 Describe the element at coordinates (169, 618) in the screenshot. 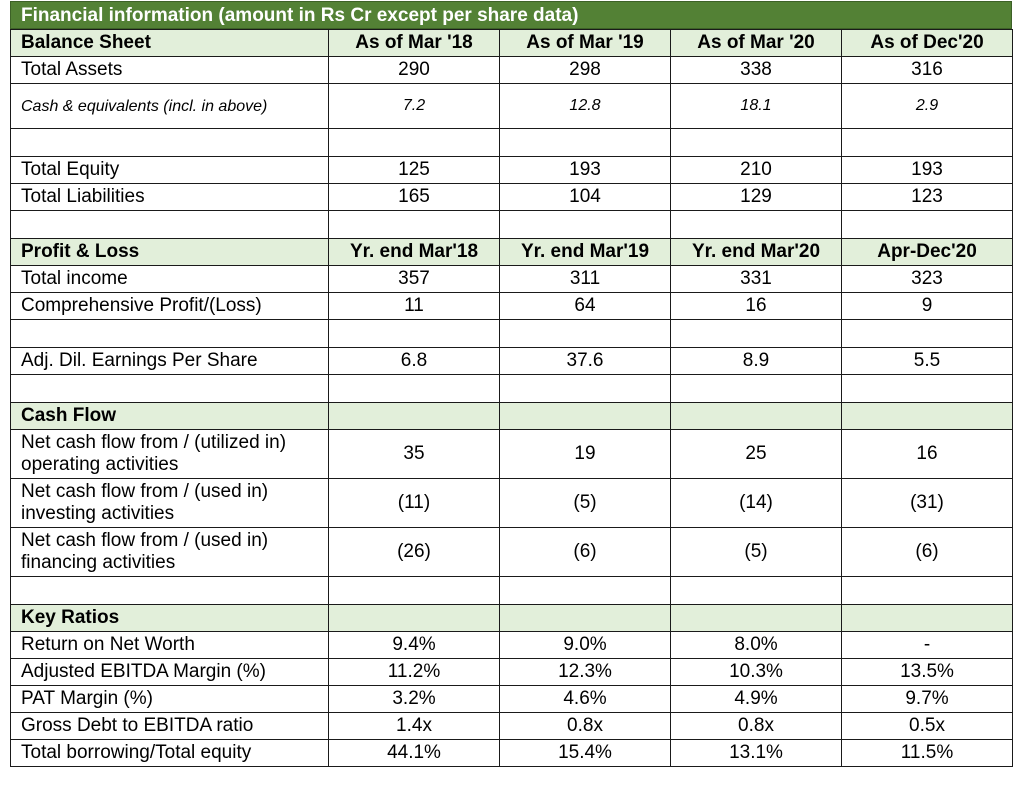

I see `section-heading: Key Ratios` at that location.